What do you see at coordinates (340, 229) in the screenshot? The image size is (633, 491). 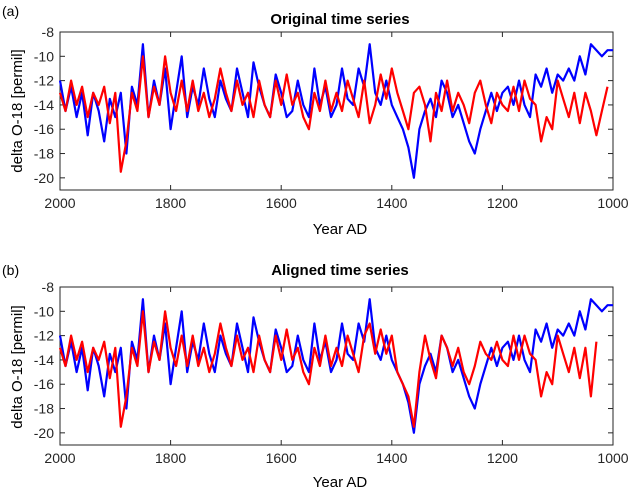 I see `x-axis-label-a: Year AD` at bounding box center [340, 229].